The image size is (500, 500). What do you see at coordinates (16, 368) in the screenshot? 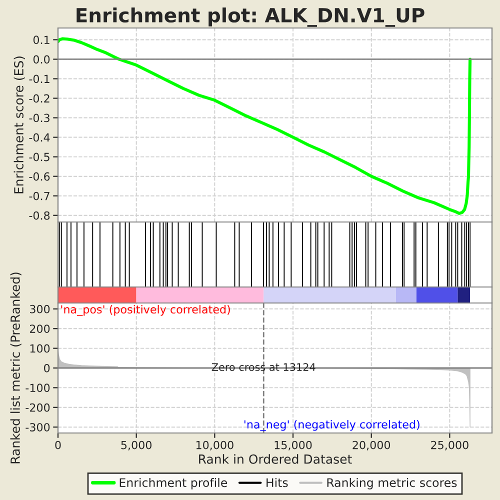
I see `y-axis-title: Ranked list metric (PreRanked)` at bounding box center [16, 368].